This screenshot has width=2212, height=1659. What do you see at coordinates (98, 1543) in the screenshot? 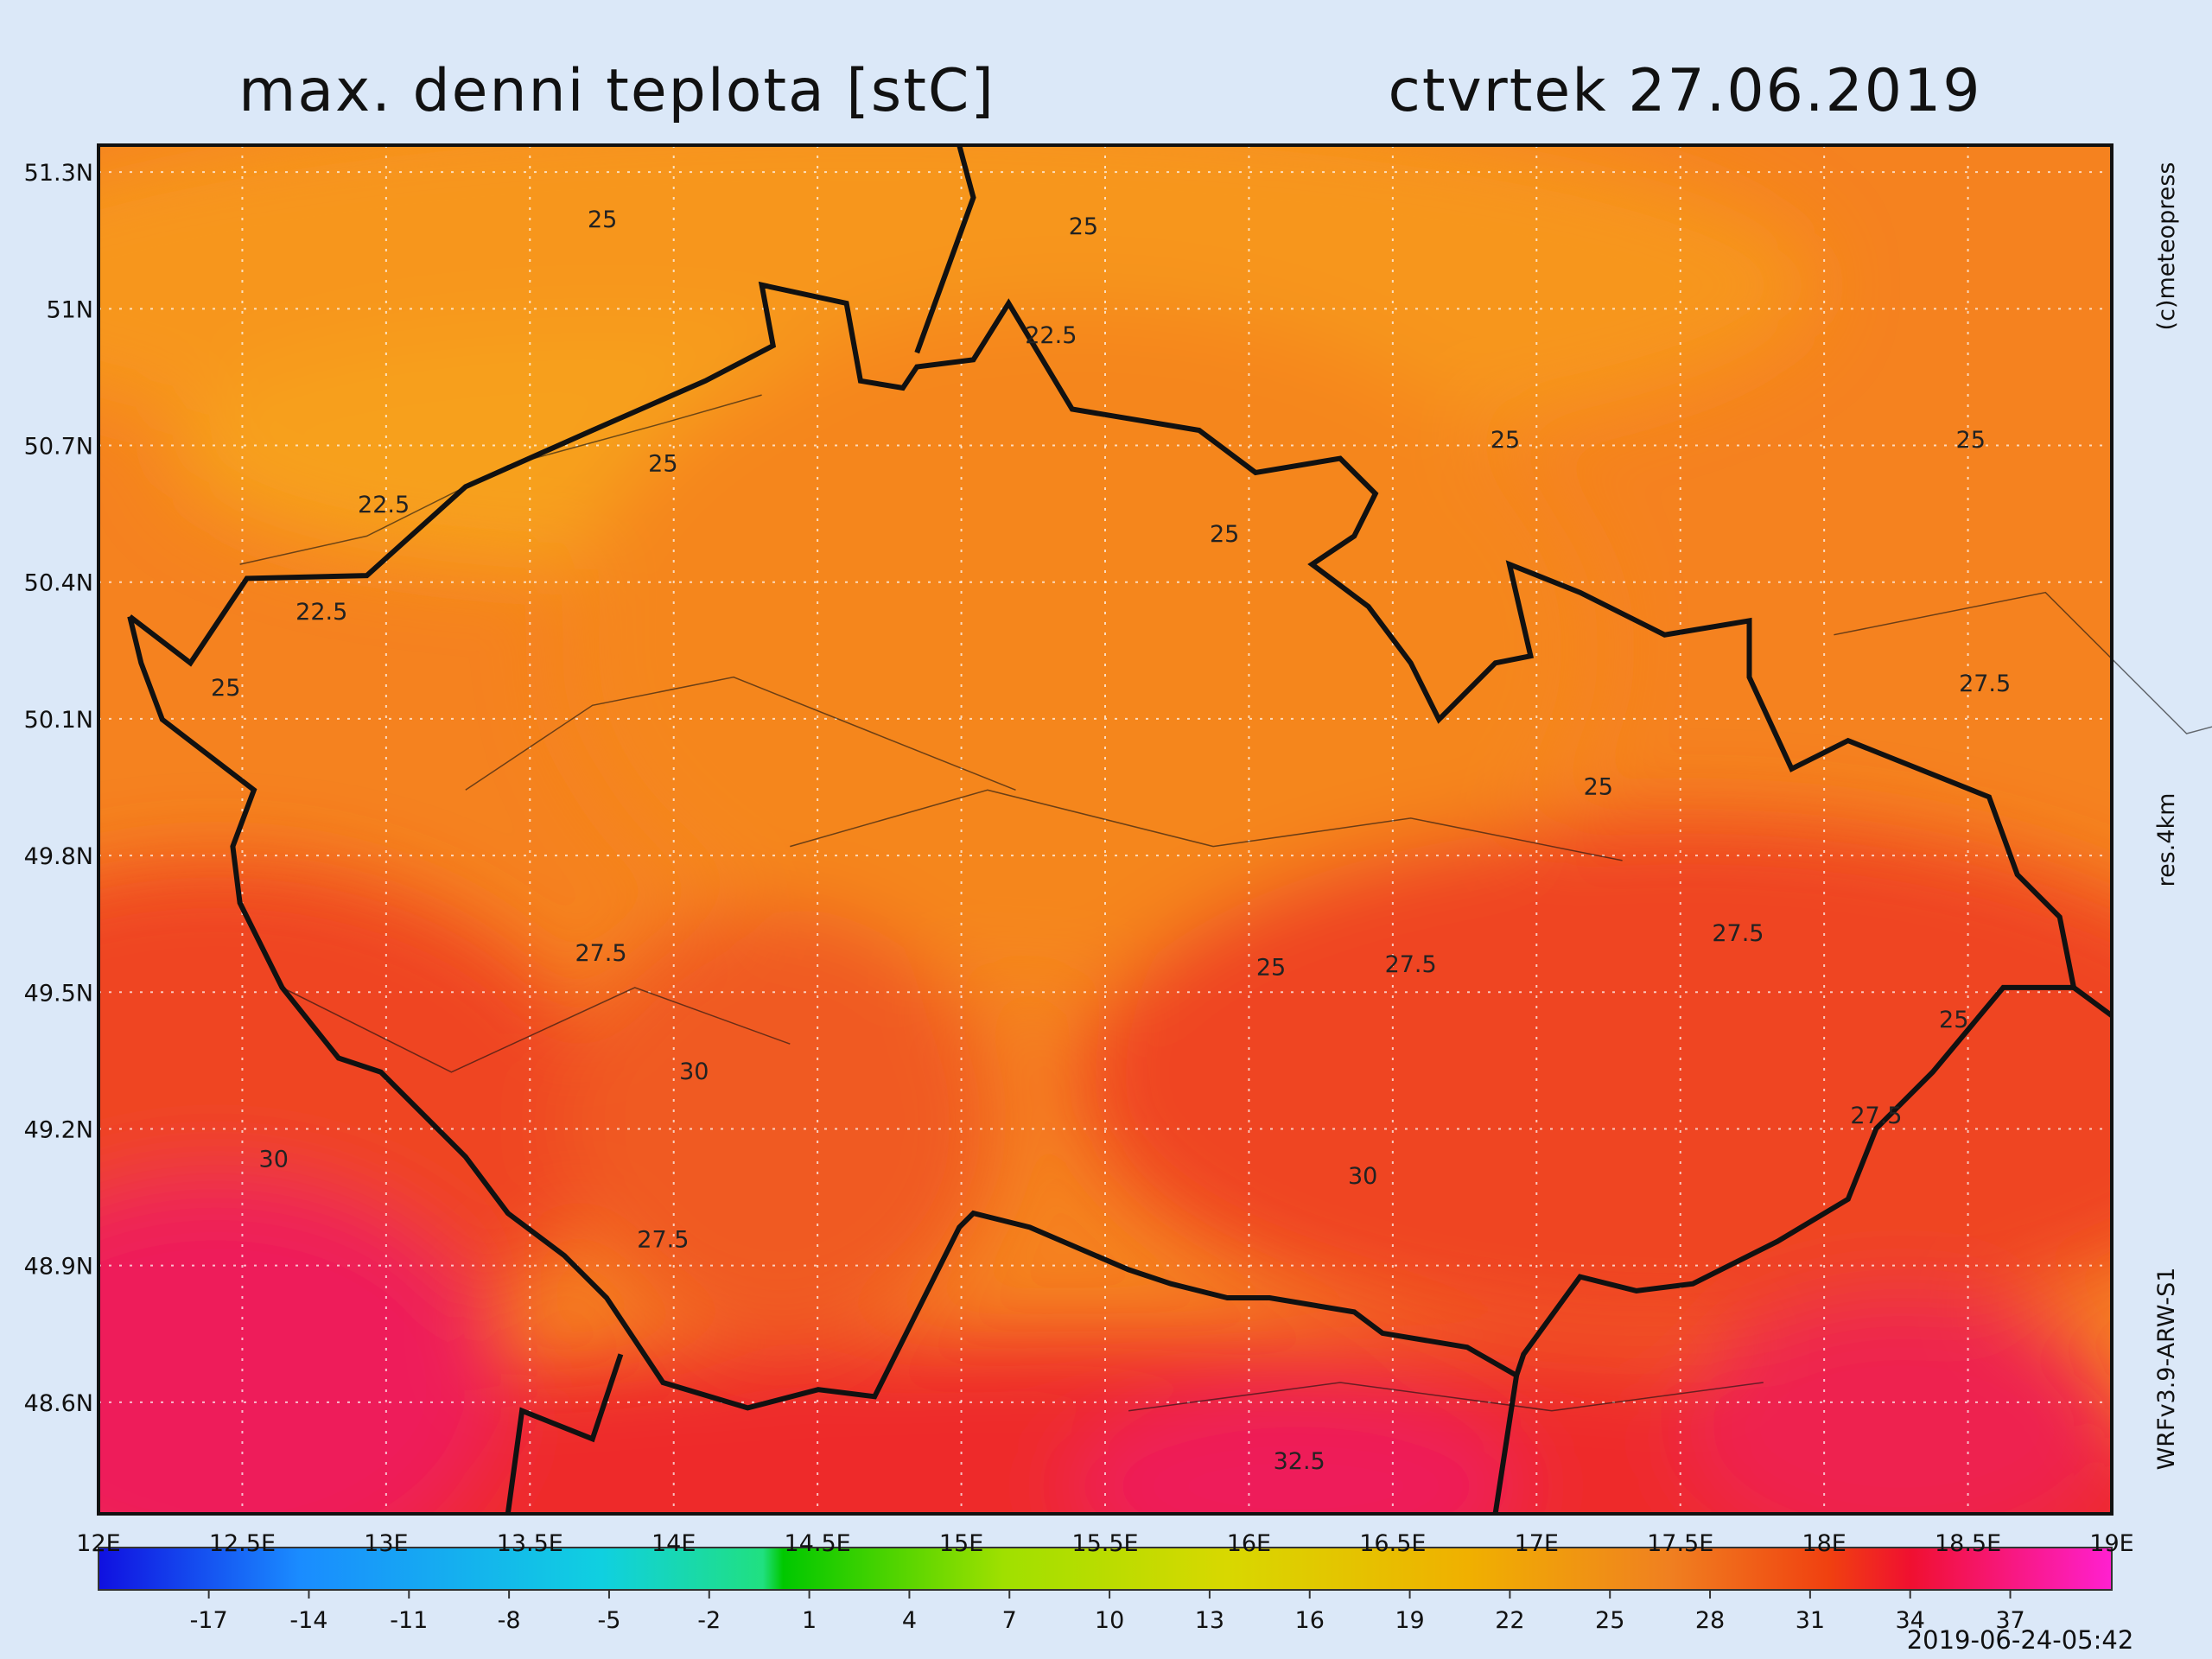
I see `lon-label: 12E` at bounding box center [98, 1543].